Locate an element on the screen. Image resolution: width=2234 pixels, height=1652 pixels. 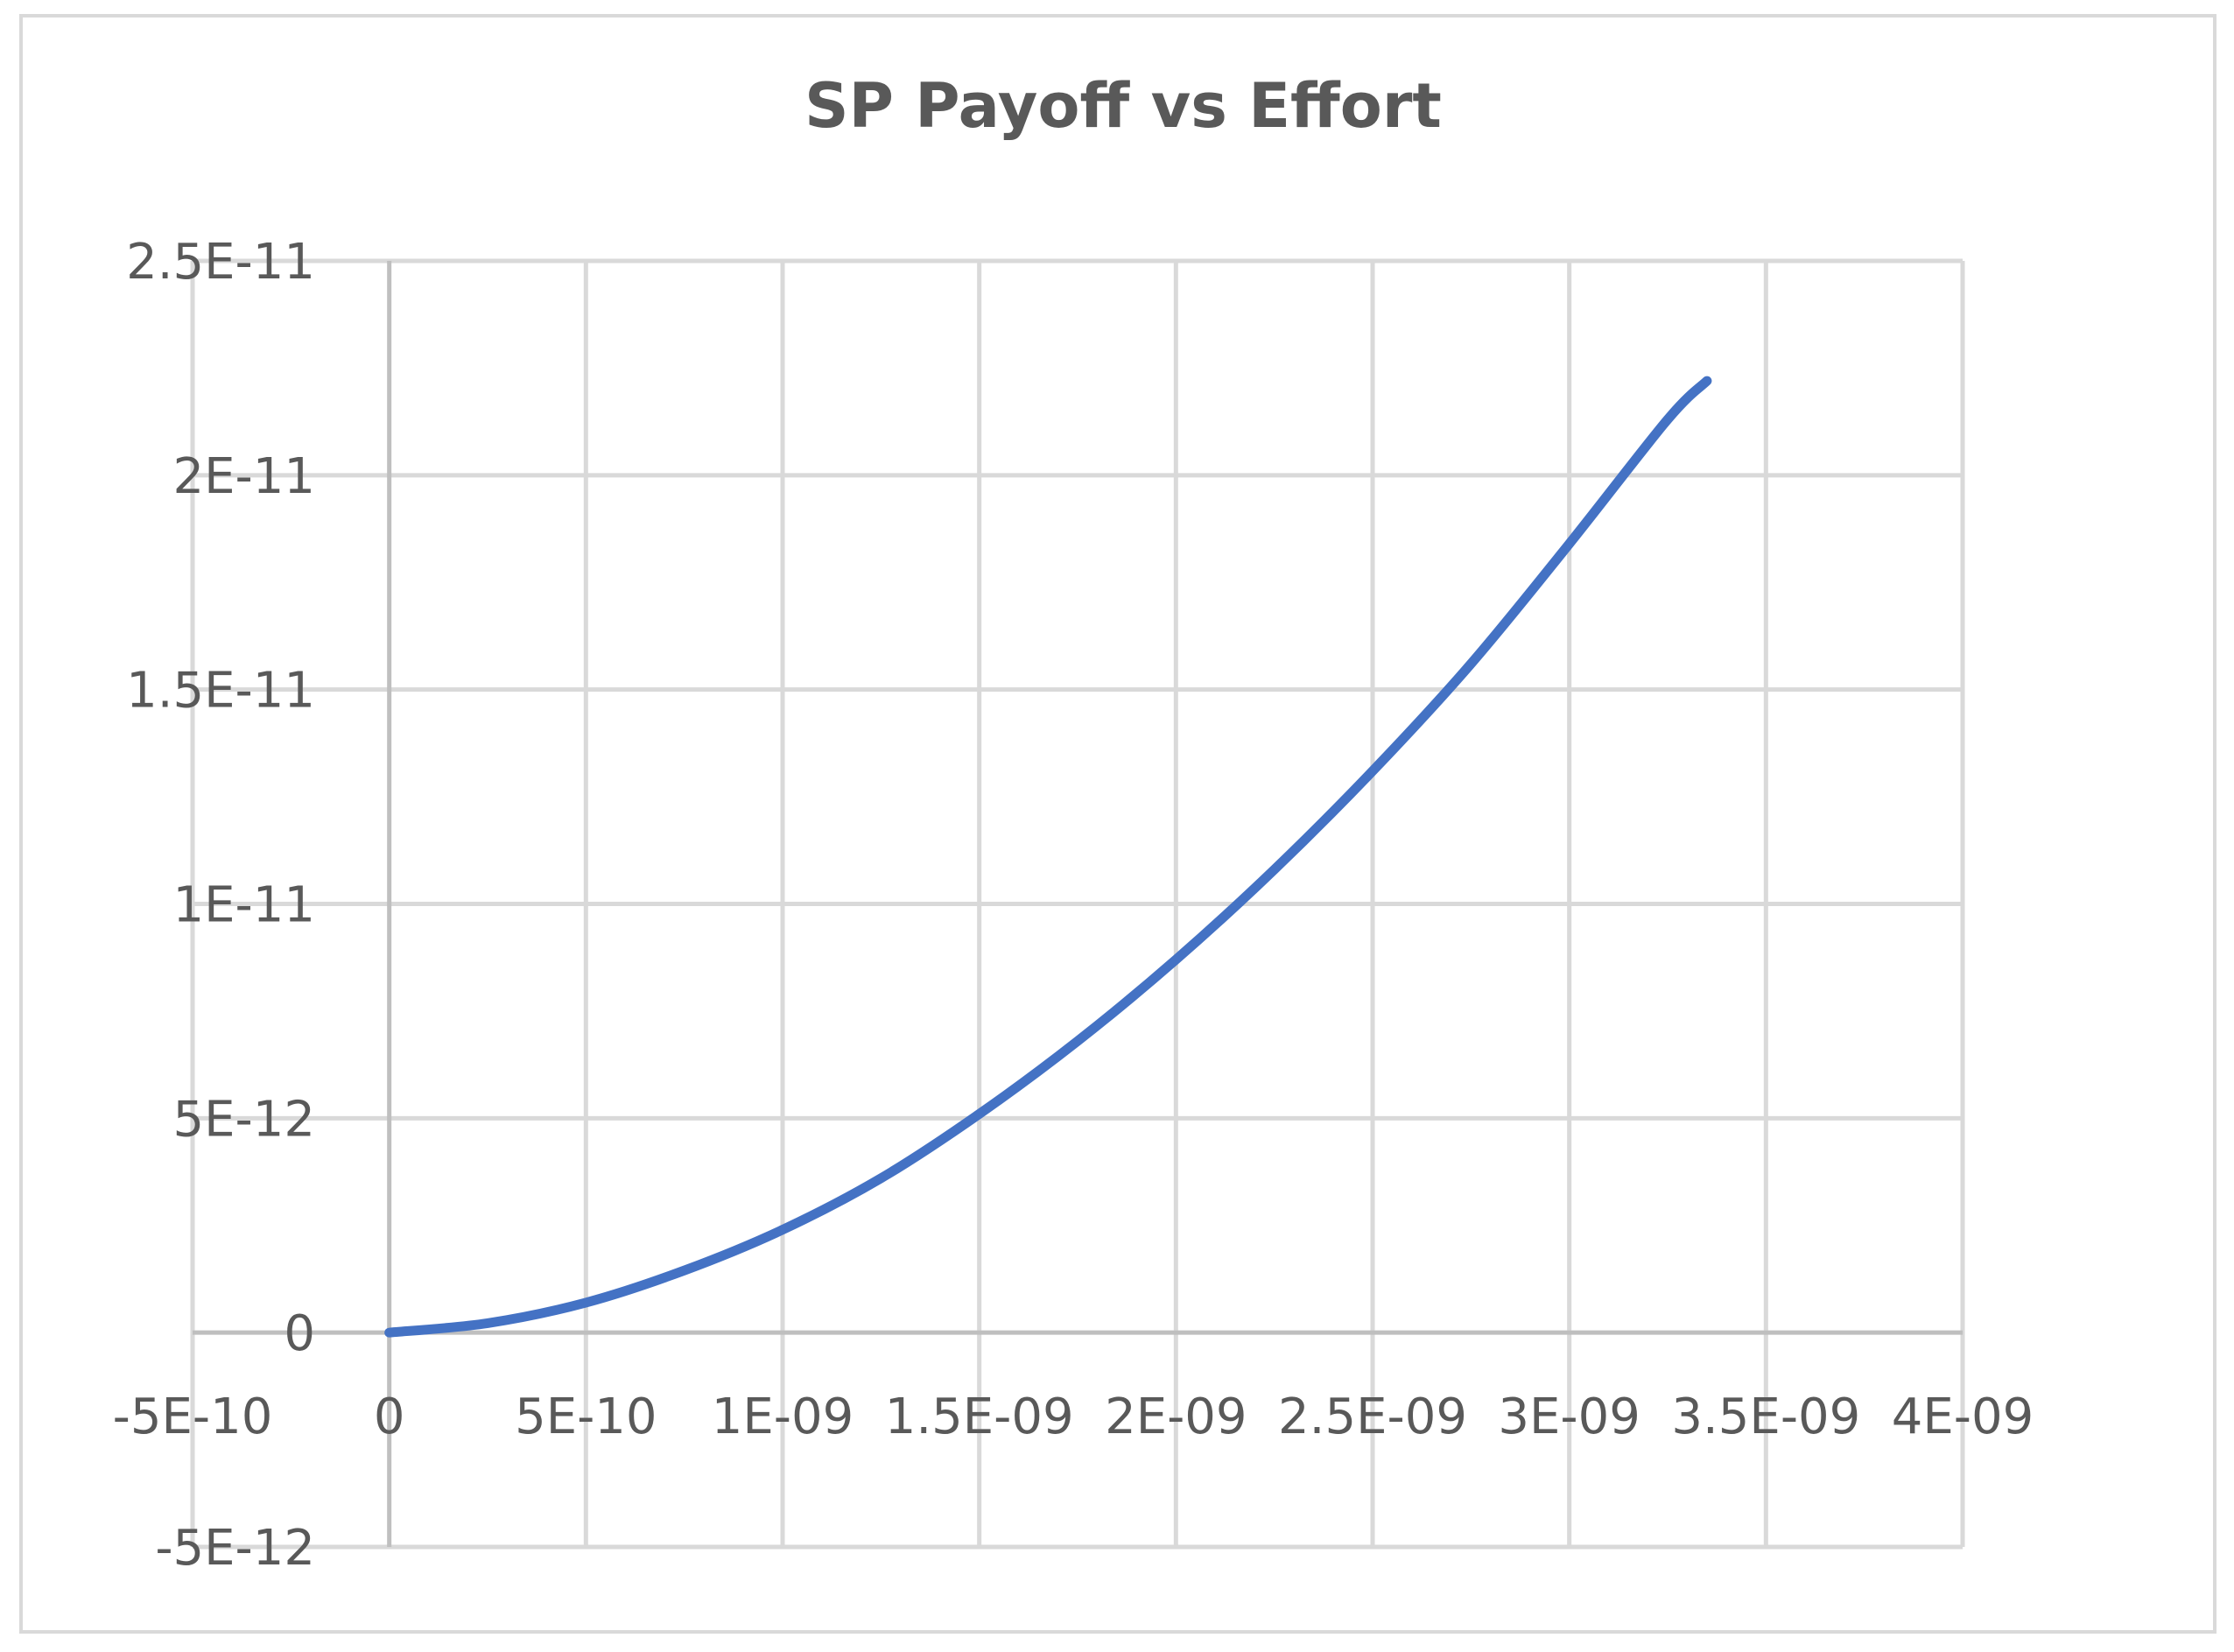
x-tick-label: 2.5E-09 is located at coordinates (1372, 1416).